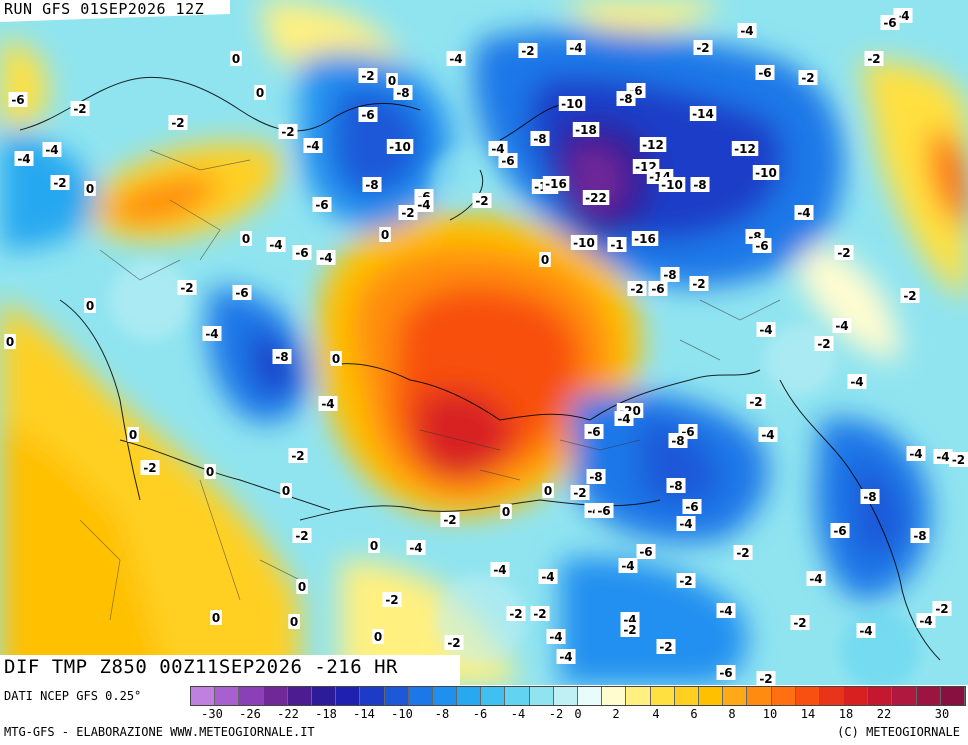  Describe the element at coordinates (556, 714) in the screenshot. I see `color-scale-tick-label: -2` at that location.